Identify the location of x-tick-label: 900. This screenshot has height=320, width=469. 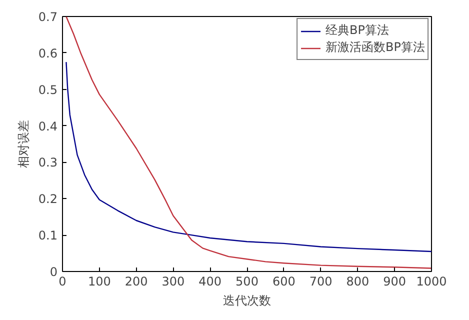
(394, 281).